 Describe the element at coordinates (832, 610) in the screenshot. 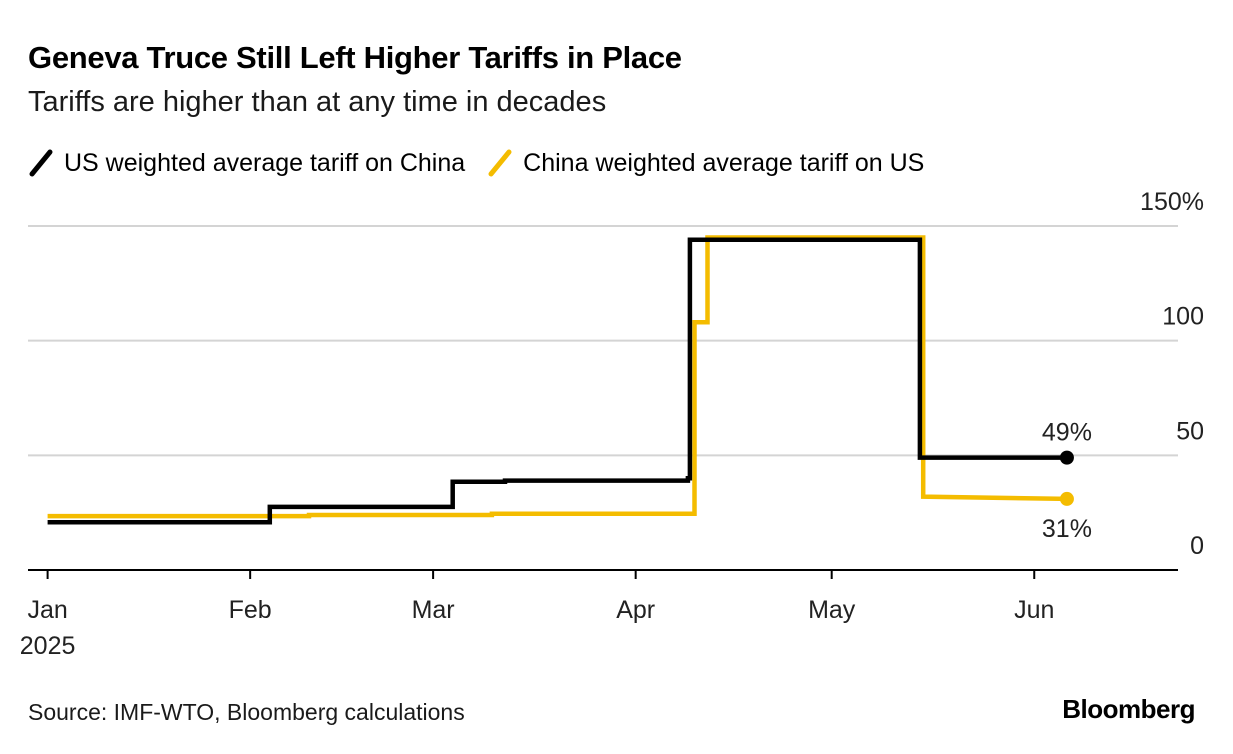

I see `x-tick-label-may: May` at that location.